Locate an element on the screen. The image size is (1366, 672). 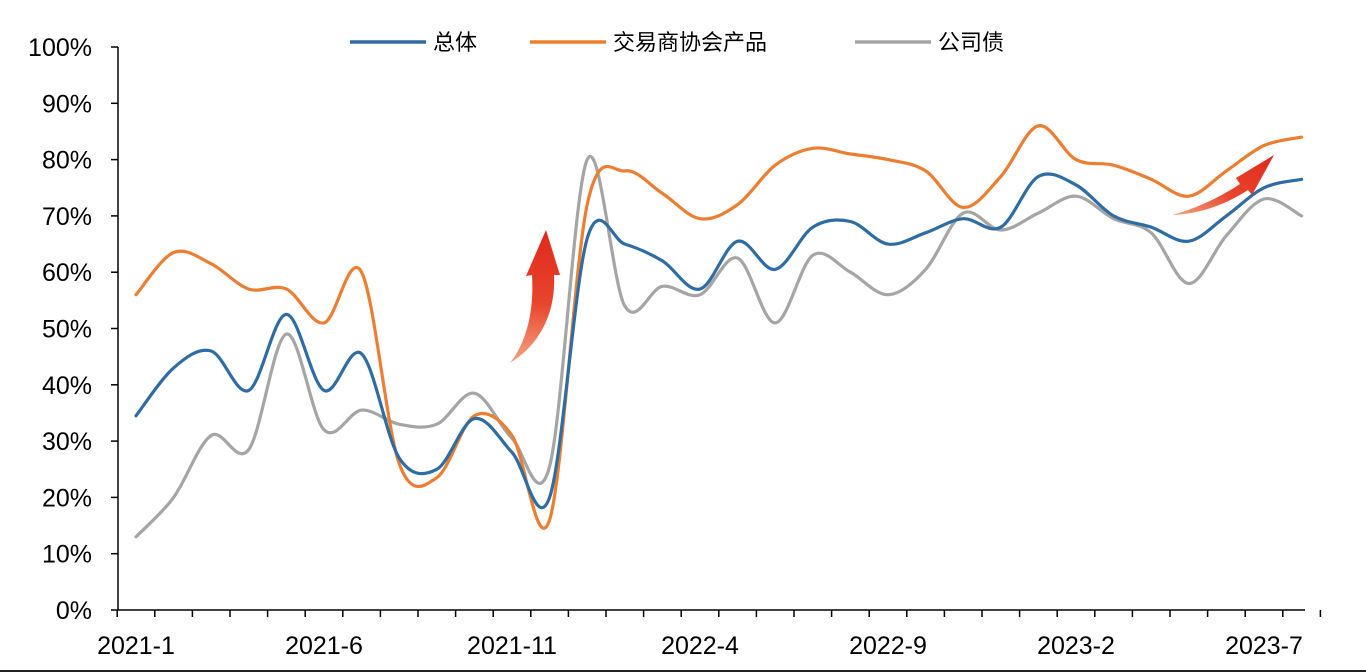
y-tick-label: 80% is located at coordinates (67, 161).